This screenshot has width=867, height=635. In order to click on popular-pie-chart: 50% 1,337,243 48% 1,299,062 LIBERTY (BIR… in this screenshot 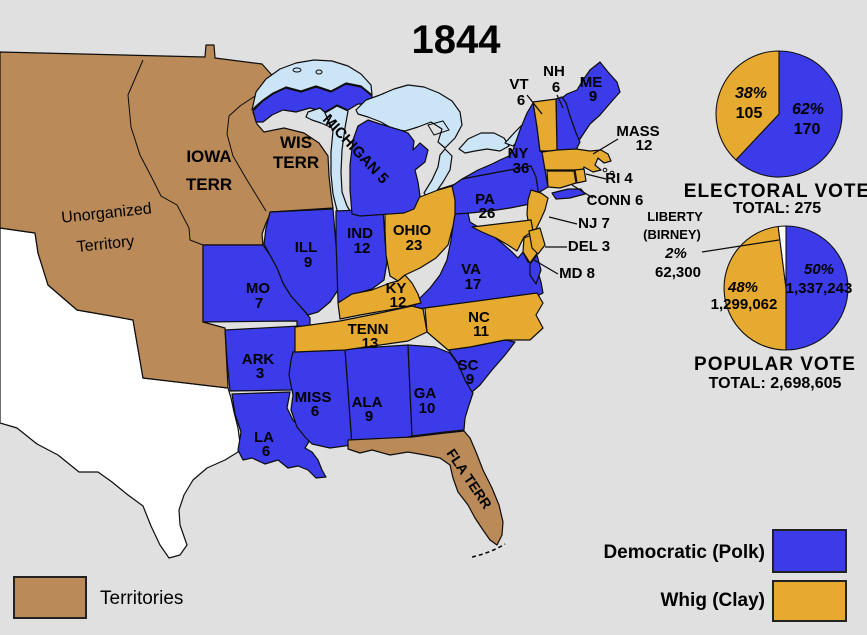, I will do `click(749, 300)`.